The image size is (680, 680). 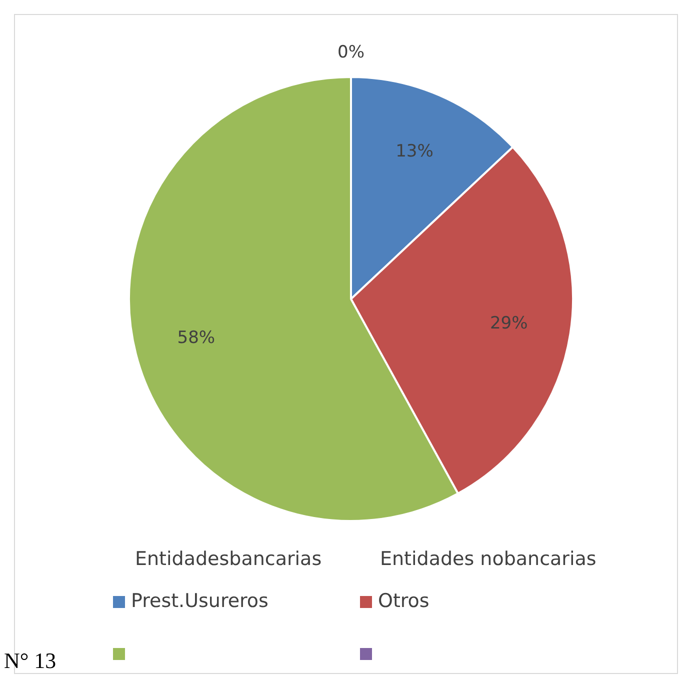 What do you see at coordinates (30, 661) in the screenshot?
I see `text: N° 13` at bounding box center [30, 661].